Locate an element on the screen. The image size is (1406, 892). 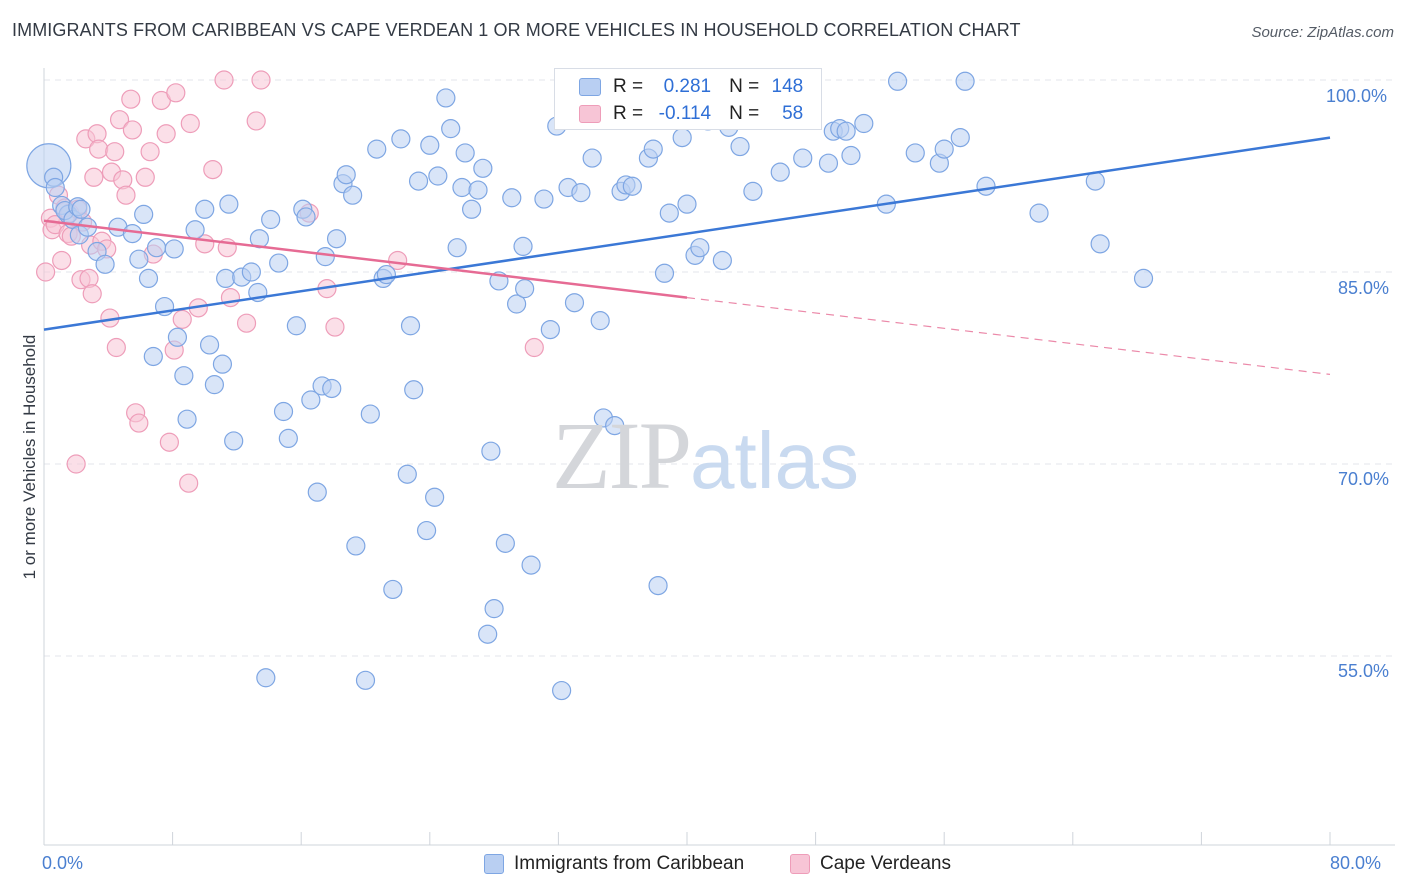
x-tick-label-max: 80.0% is located at coordinates (1356, 863).